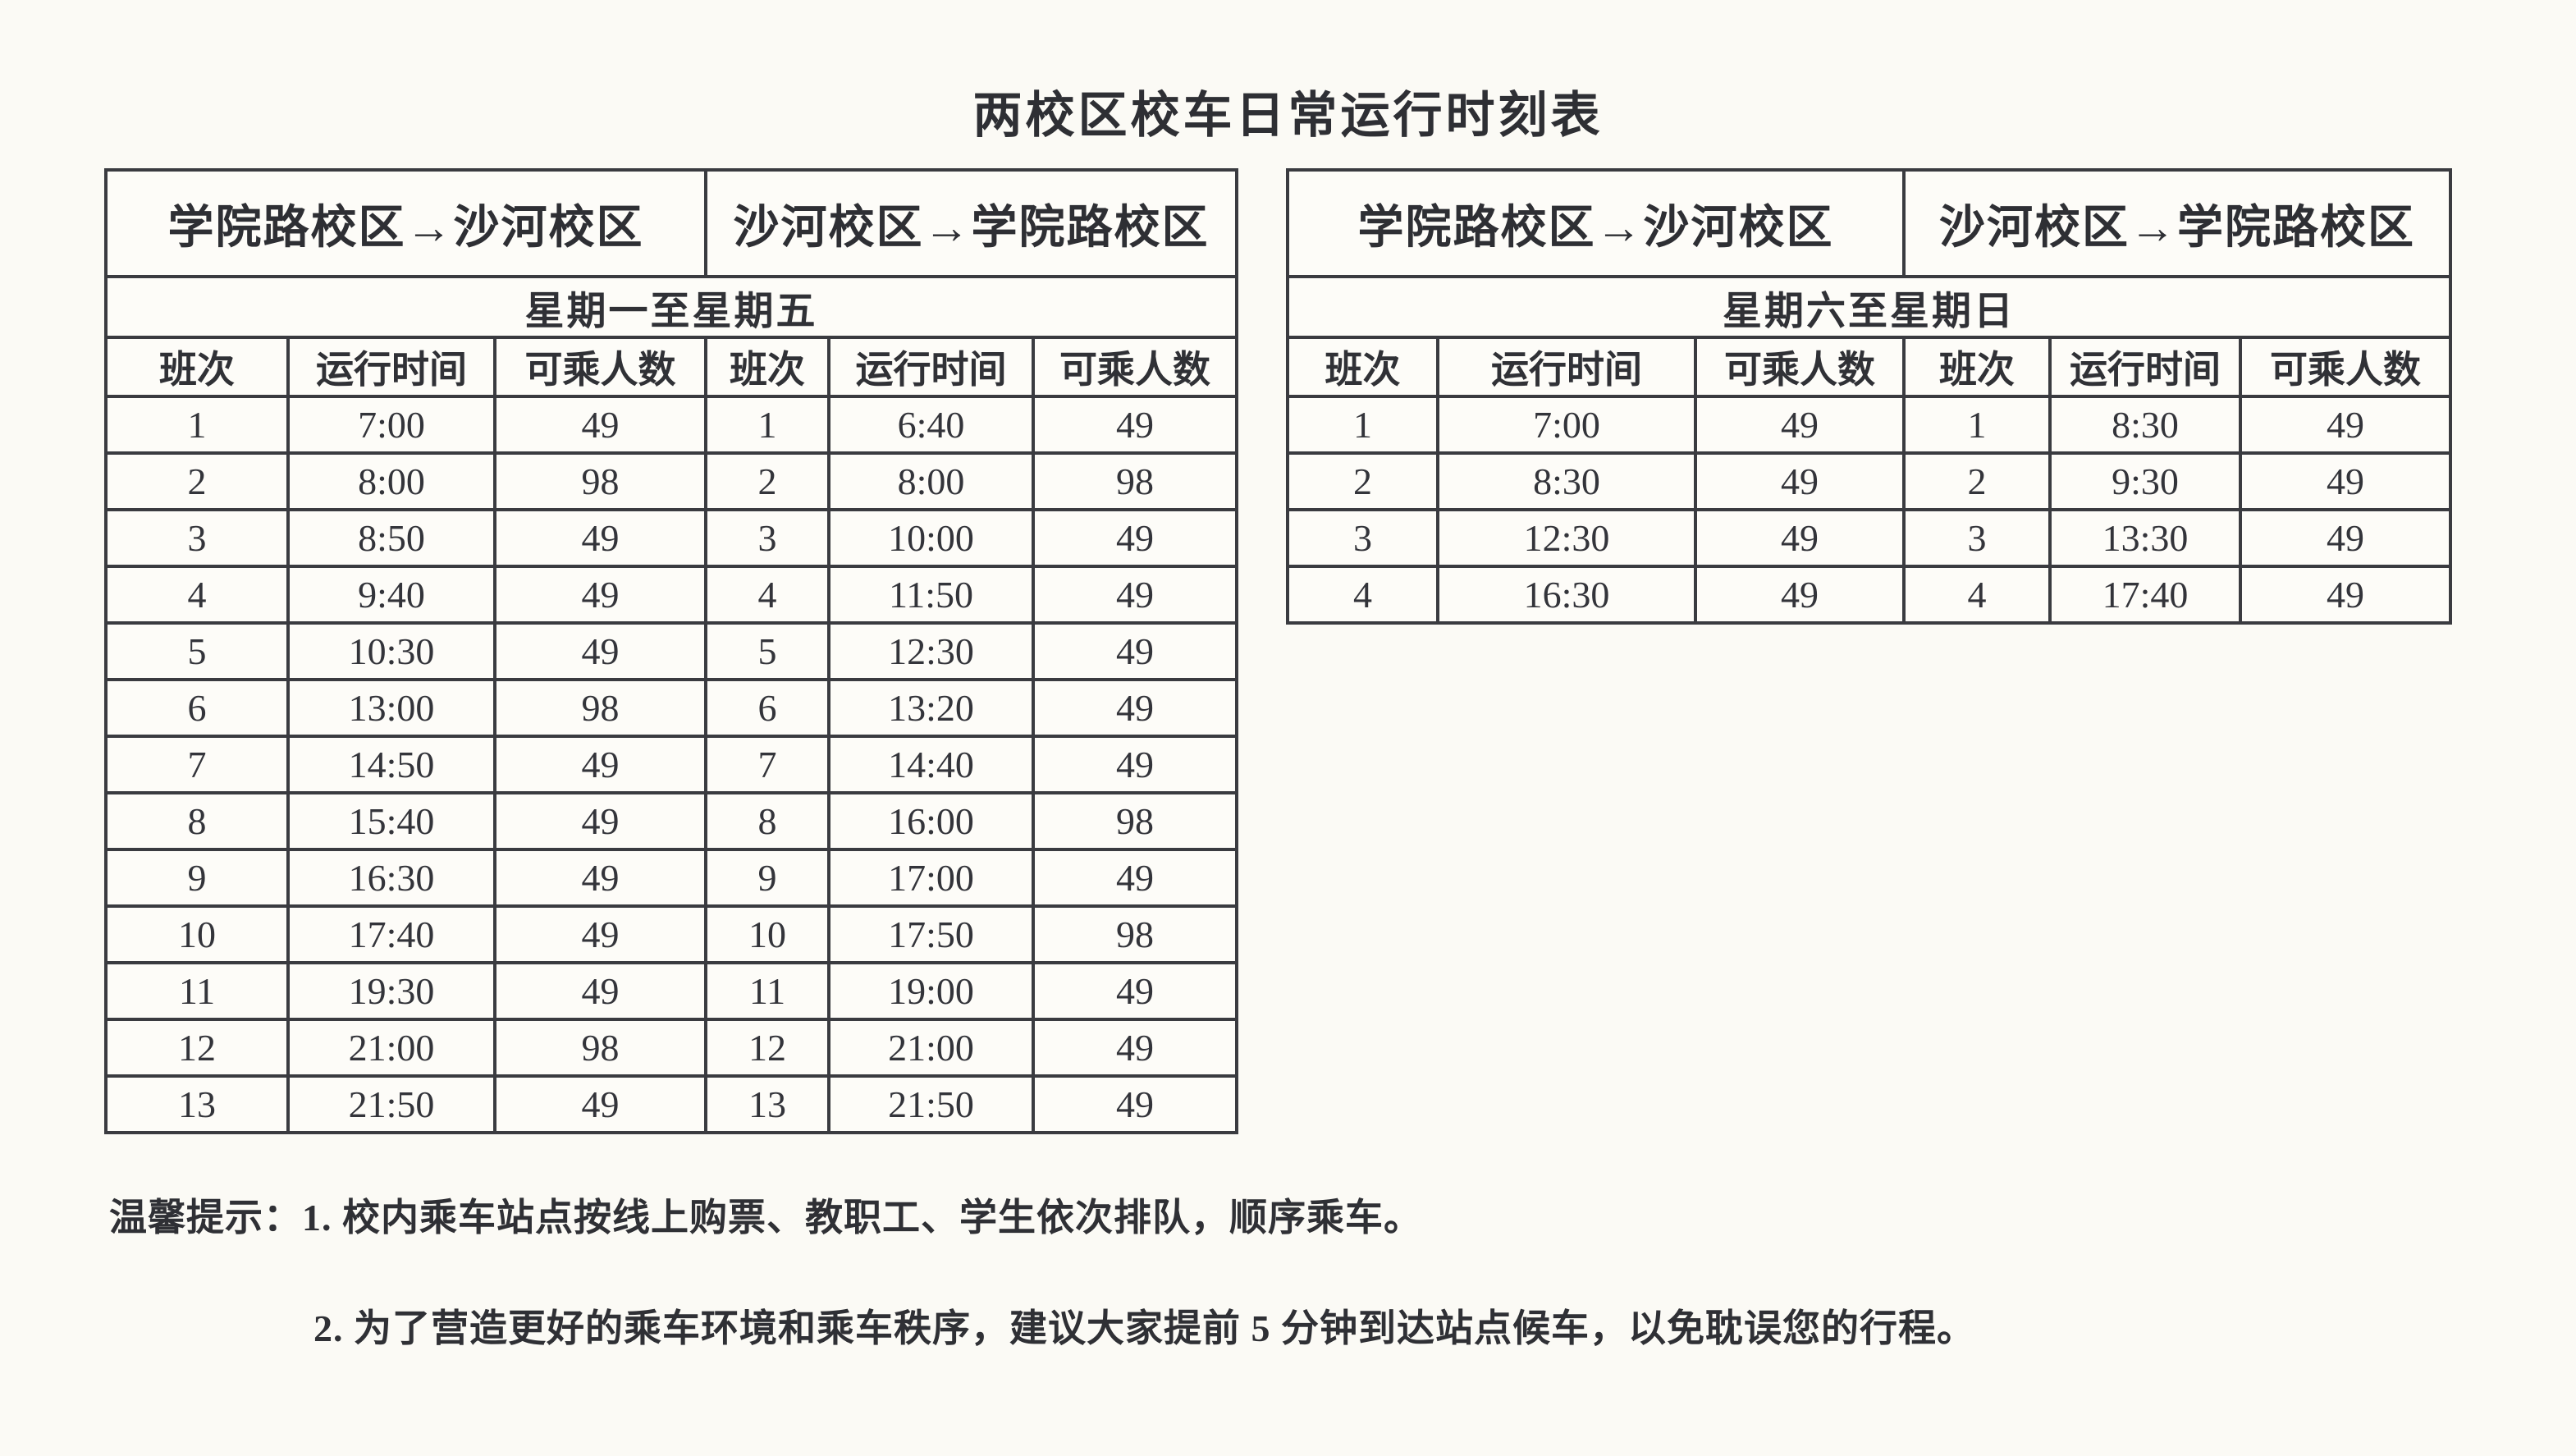  I want to click on bus-no-cell: 2, so click(1362, 481).